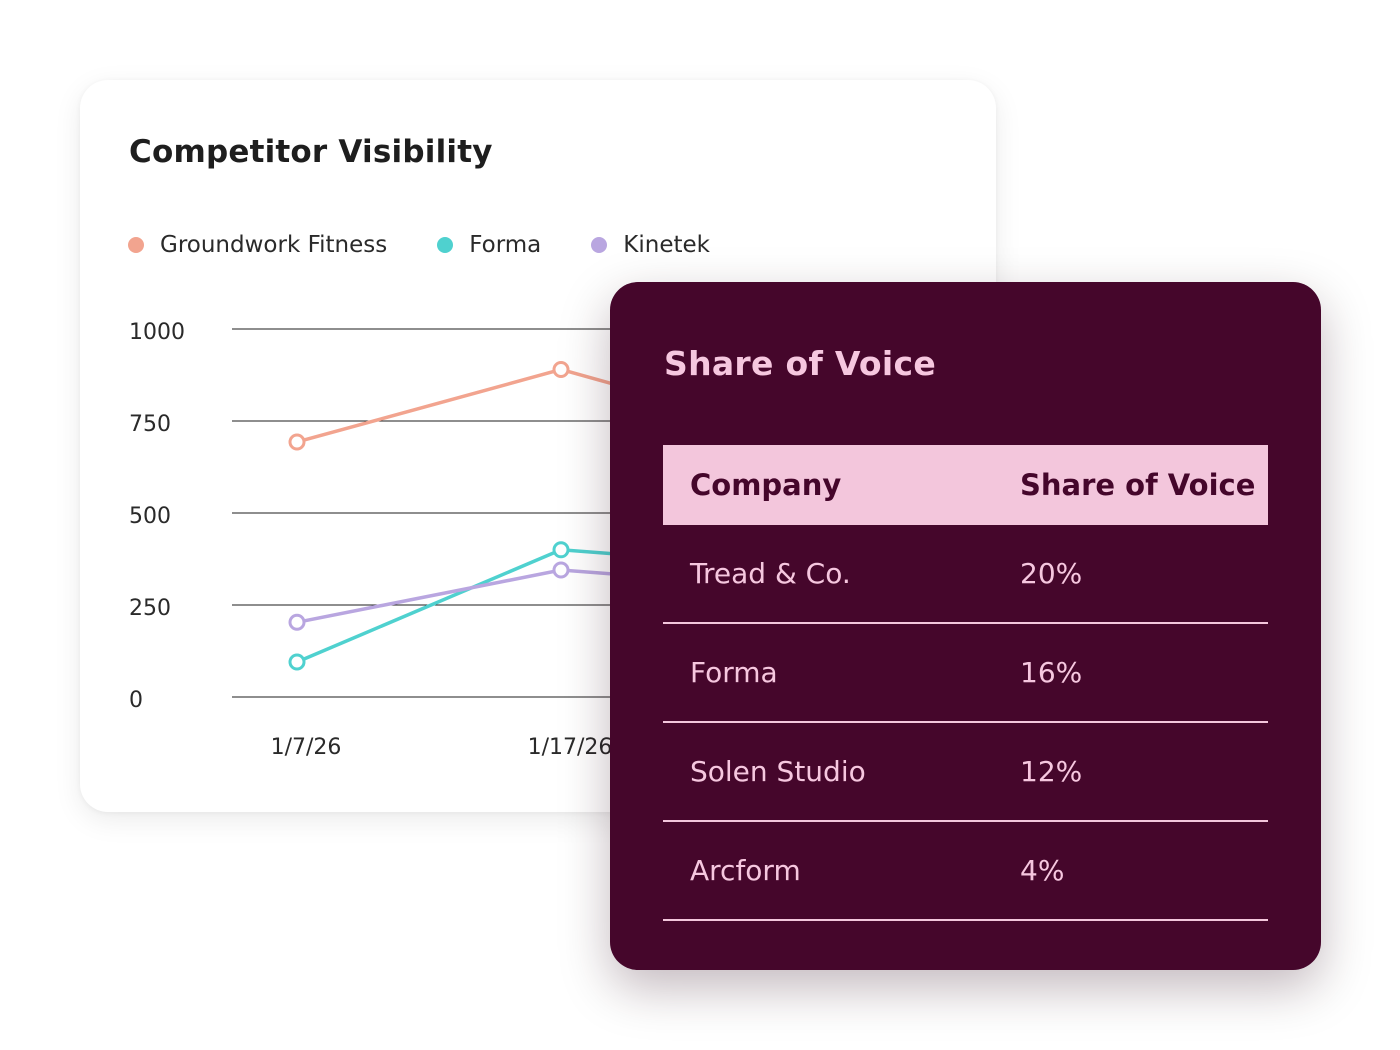 The height and width of the screenshot is (1050, 1400). What do you see at coordinates (442, 747) in the screenshot?
I see `chart-x-ticks: 1/7/26 1/17/26` at bounding box center [442, 747].